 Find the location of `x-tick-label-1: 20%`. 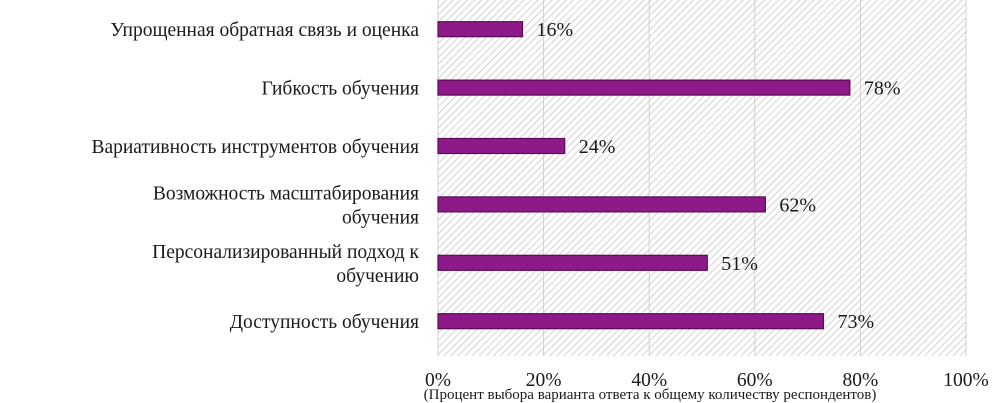

x-tick-label-1: 20% is located at coordinates (544, 380).